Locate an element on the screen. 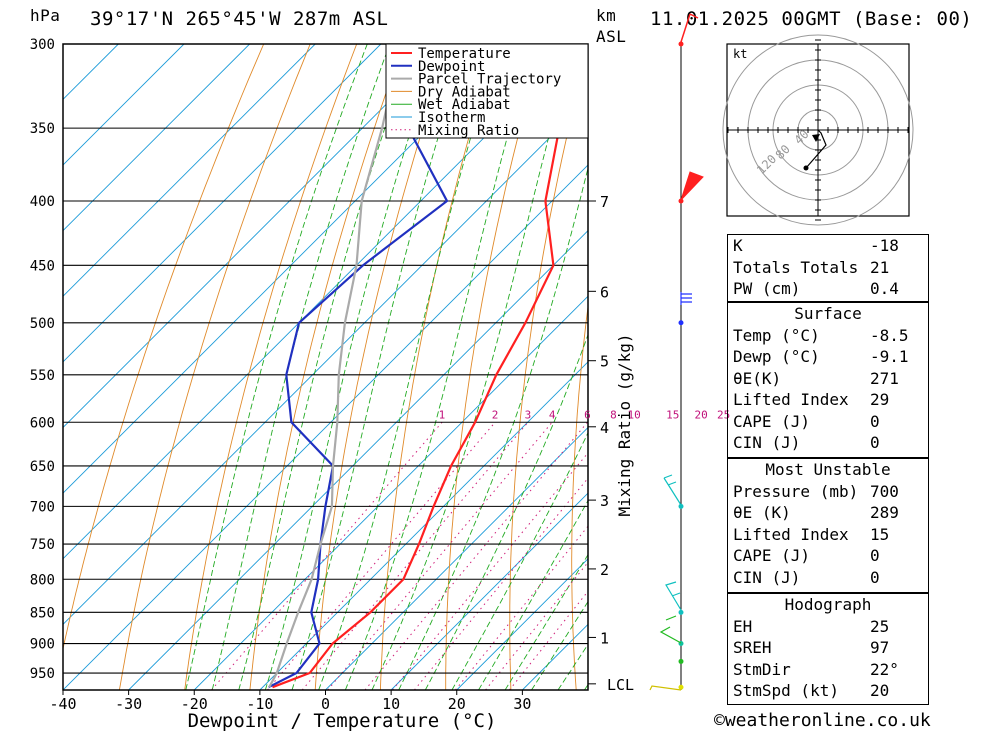 This screenshot has width=1000, height=733. index-row: Totals Totals 21 is located at coordinates (828, 268).